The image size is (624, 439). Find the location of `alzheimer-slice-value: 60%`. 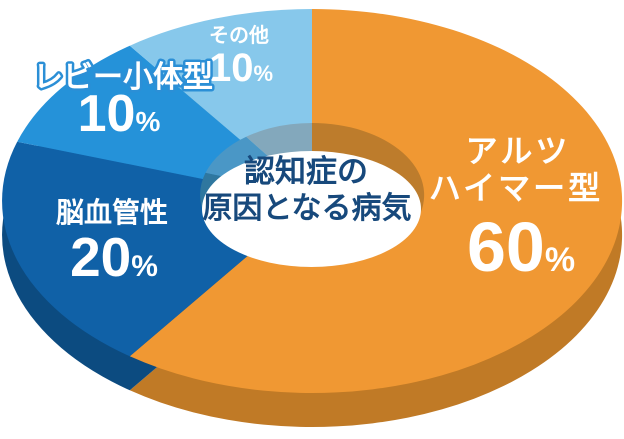

alzheimer-slice-value: 60% is located at coordinates (521, 247).